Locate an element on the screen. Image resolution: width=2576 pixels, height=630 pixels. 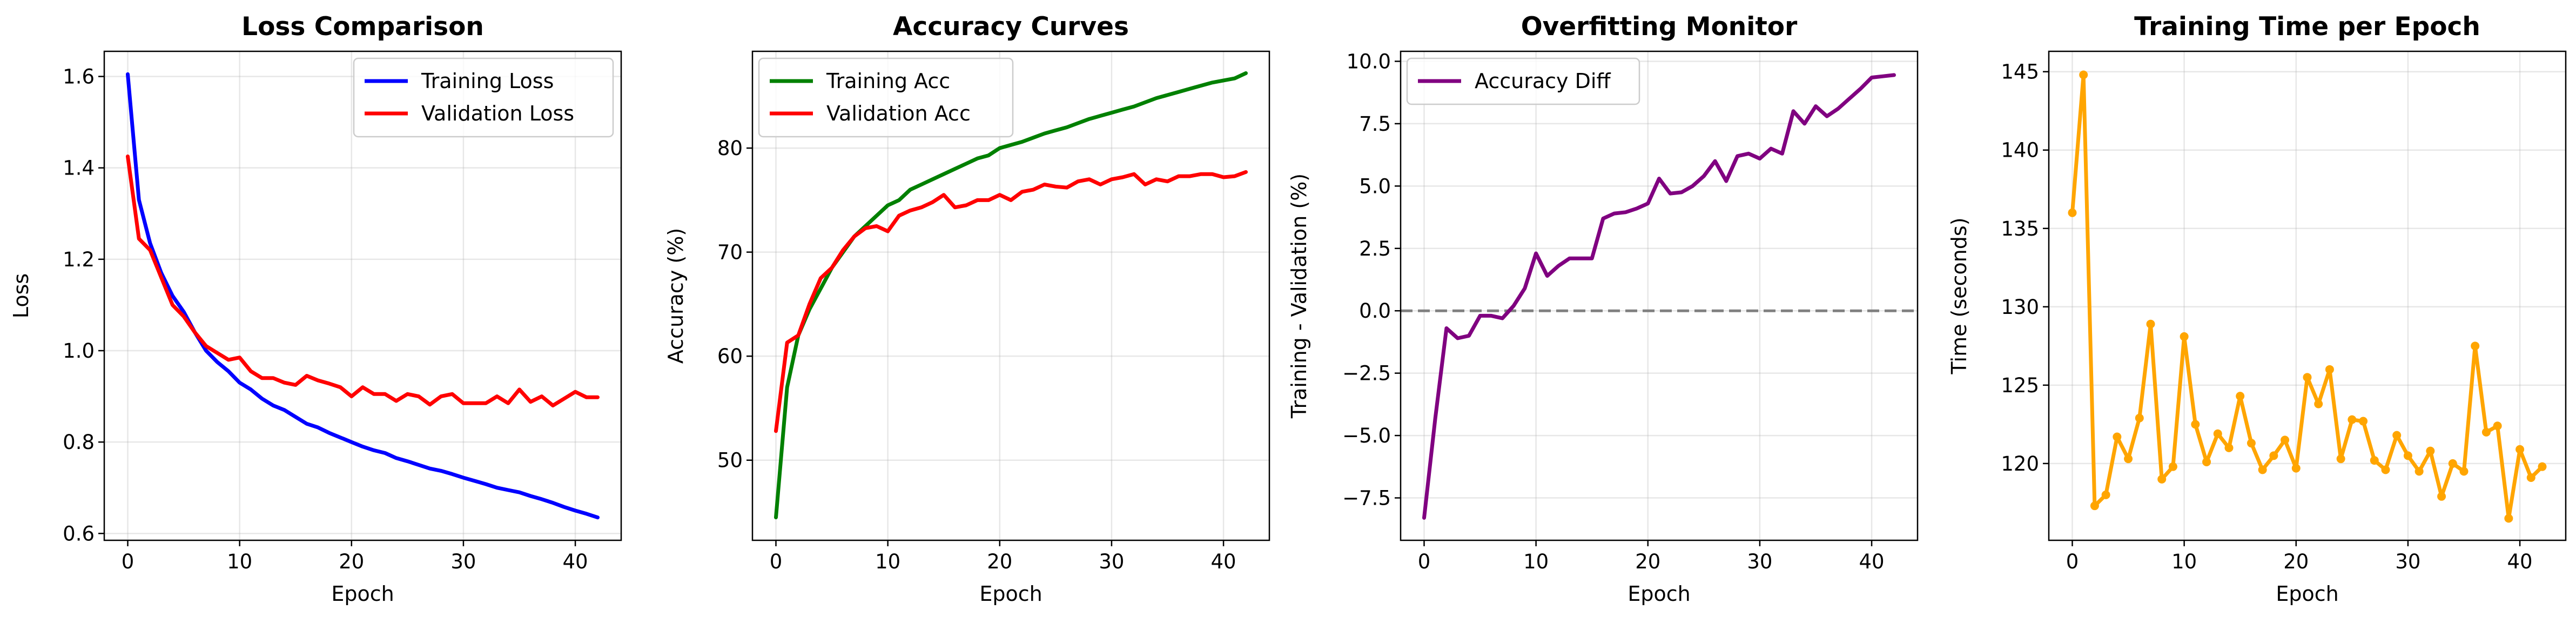
y-tick-label: 125 is located at coordinates (2020, 385).